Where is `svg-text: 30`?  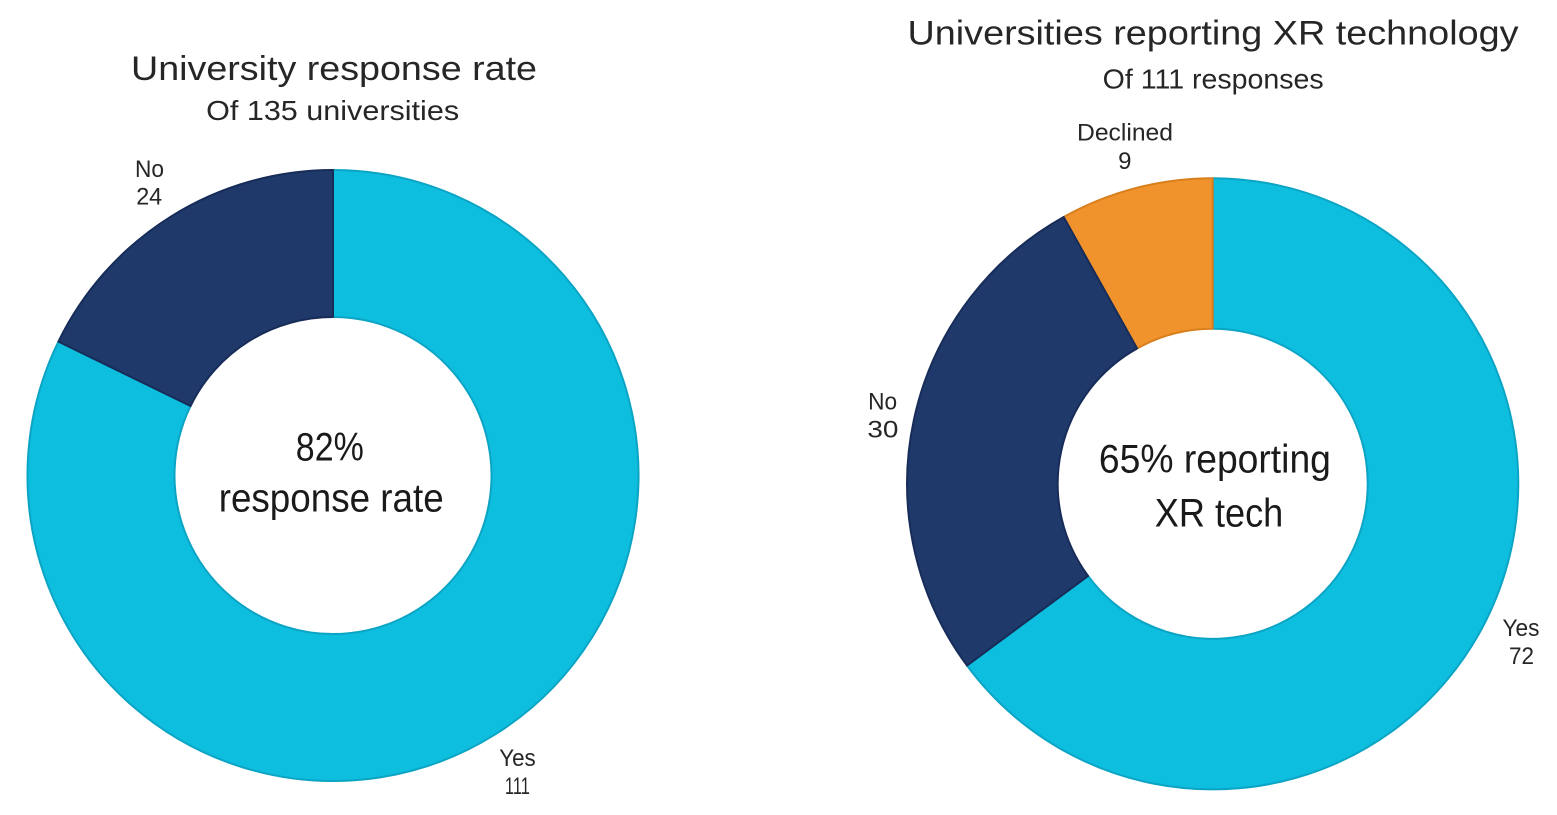
svg-text: 30 is located at coordinates (882, 429).